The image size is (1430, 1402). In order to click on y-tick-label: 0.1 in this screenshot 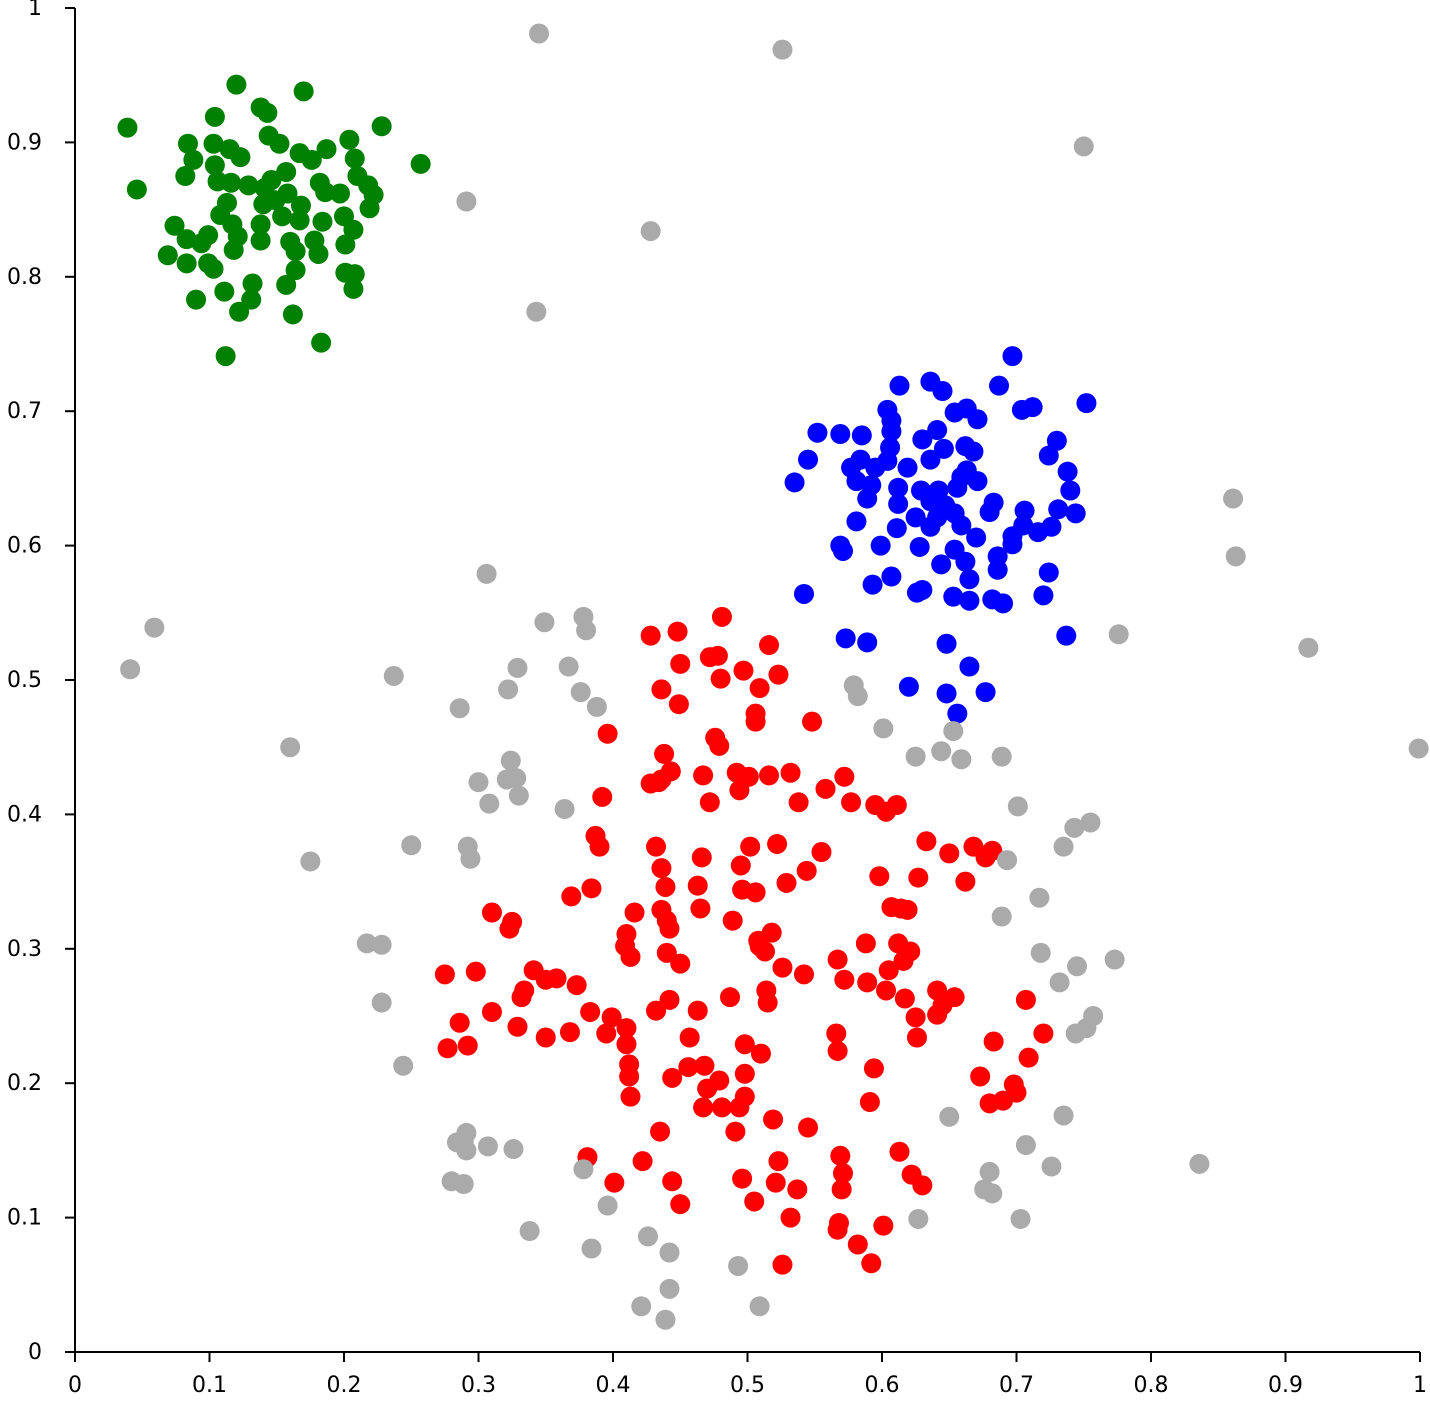, I will do `click(24, 1218)`.